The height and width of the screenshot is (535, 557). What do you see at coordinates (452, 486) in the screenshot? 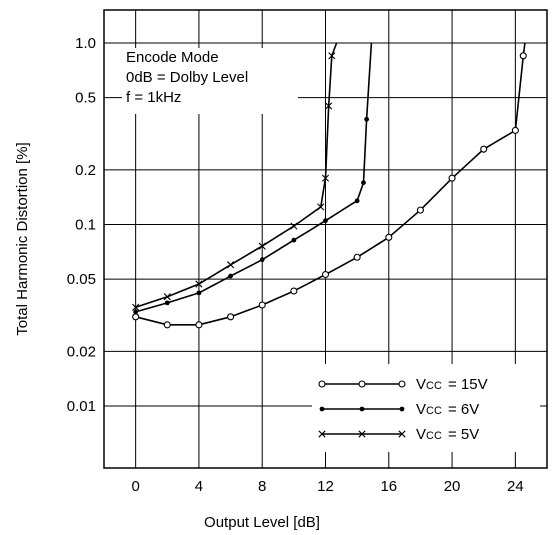
I see `x-tick-label: 20` at bounding box center [452, 486].